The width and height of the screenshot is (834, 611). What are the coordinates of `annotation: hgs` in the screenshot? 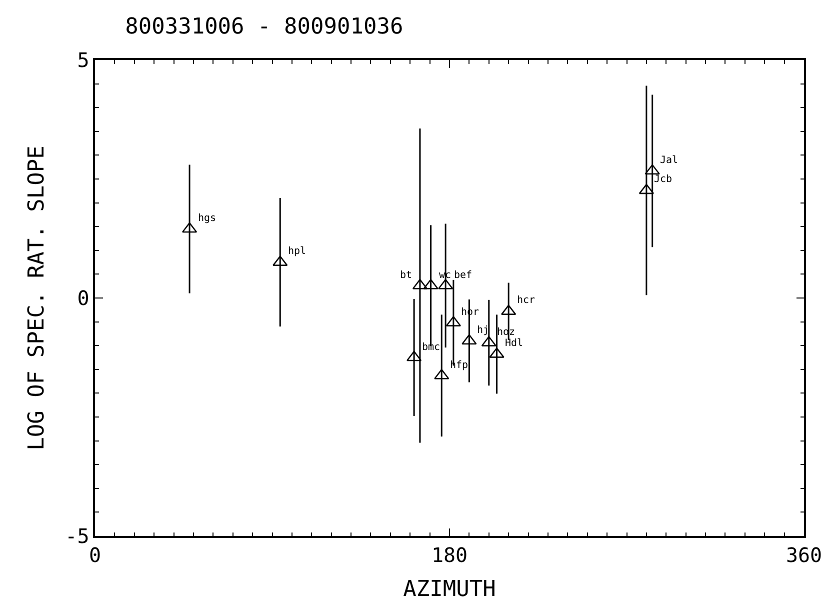 It's located at (207, 218).